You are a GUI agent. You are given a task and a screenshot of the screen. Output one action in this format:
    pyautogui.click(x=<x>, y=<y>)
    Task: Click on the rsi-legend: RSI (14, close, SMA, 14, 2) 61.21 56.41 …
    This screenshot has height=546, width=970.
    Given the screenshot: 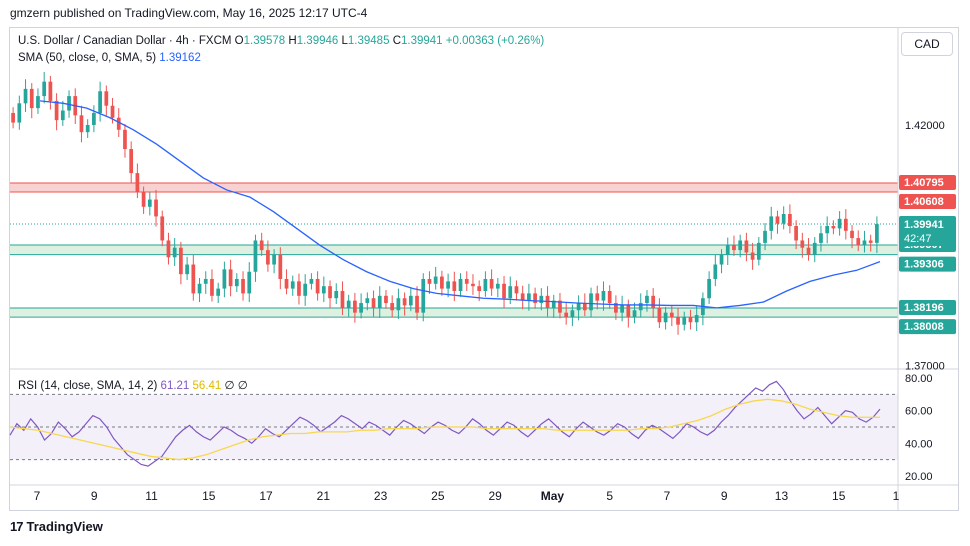 What is the action you would take?
    pyautogui.click(x=133, y=385)
    